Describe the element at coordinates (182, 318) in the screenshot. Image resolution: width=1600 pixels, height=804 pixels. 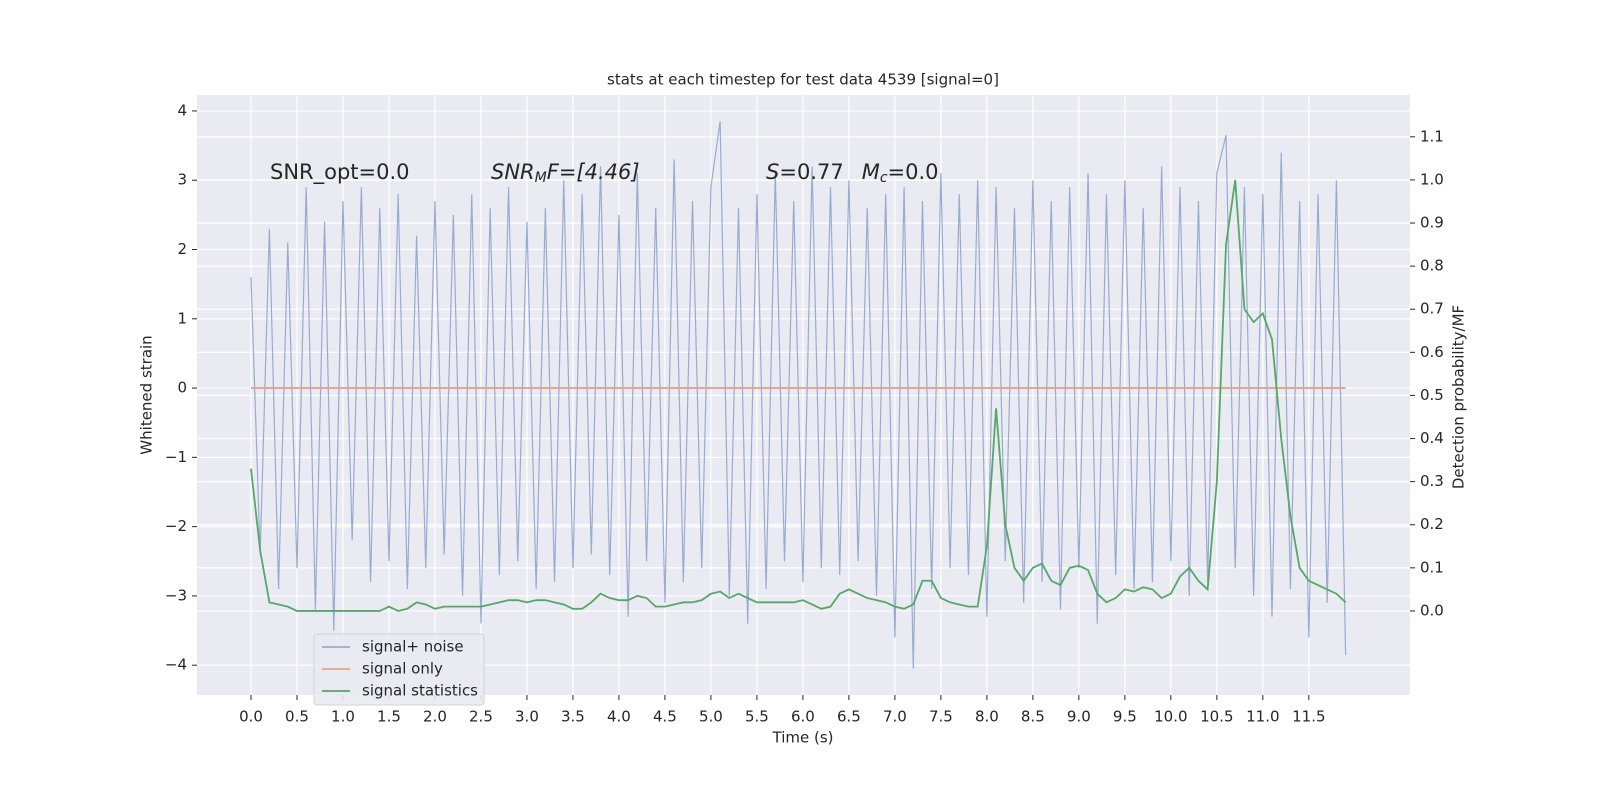
I see `y-tick-label: 1` at that location.